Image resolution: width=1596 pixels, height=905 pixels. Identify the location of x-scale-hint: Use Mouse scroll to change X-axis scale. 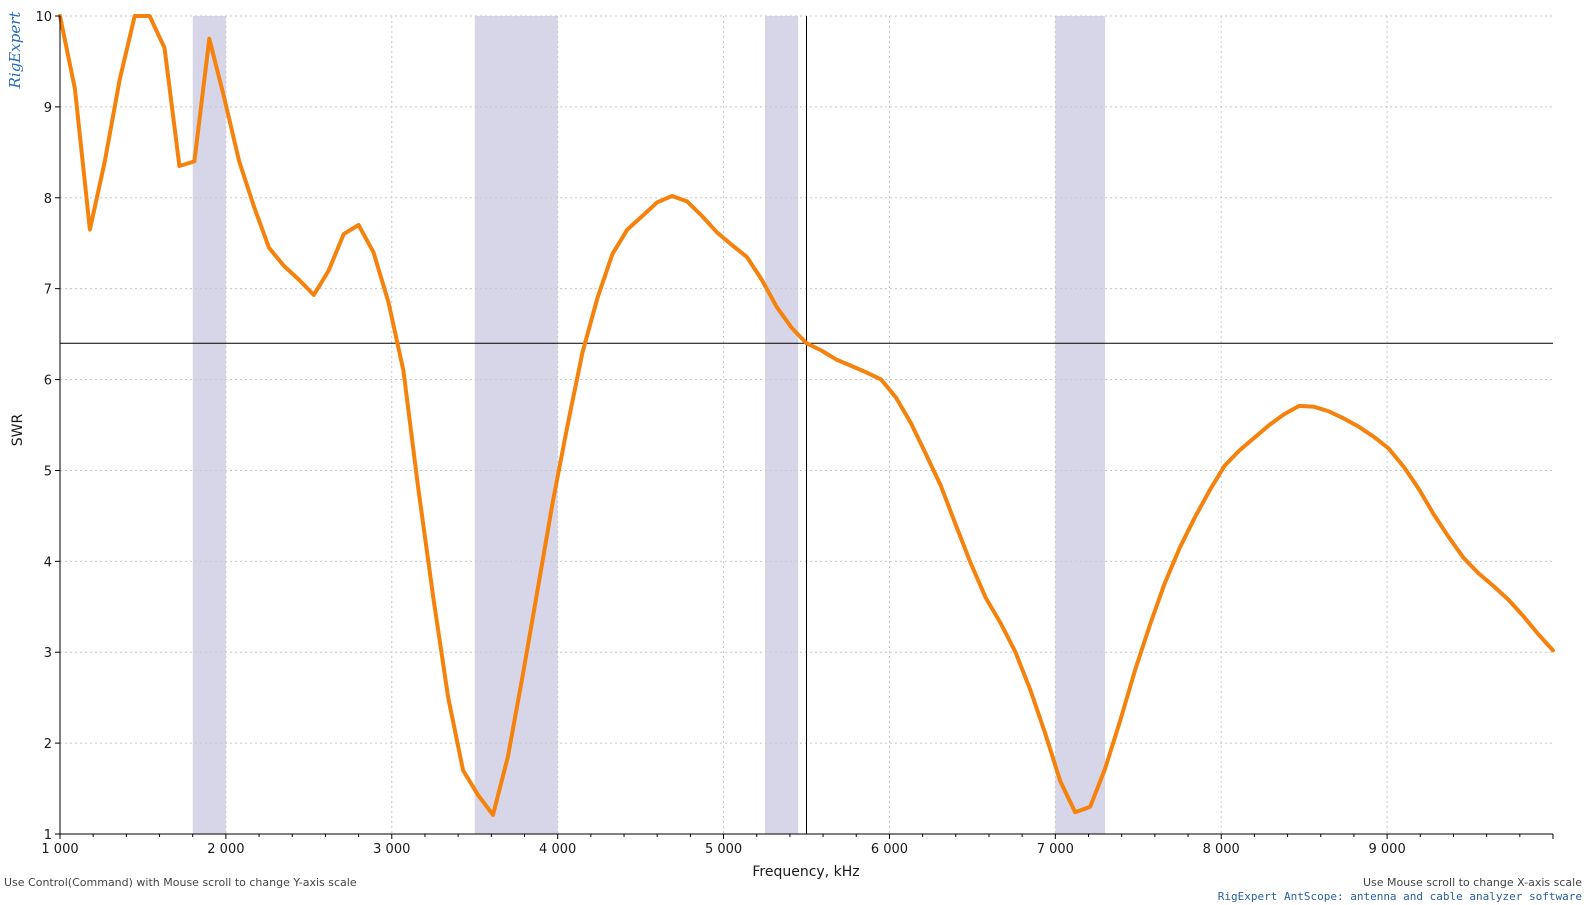
(1472, 882).